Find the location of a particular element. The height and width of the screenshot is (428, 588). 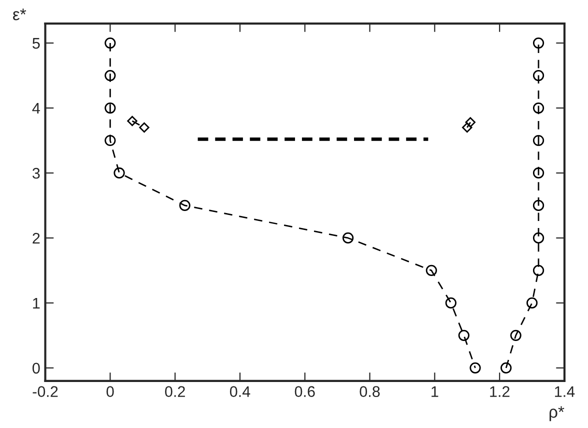

y-tick-label: 3 is located at coordinates (36, 173).